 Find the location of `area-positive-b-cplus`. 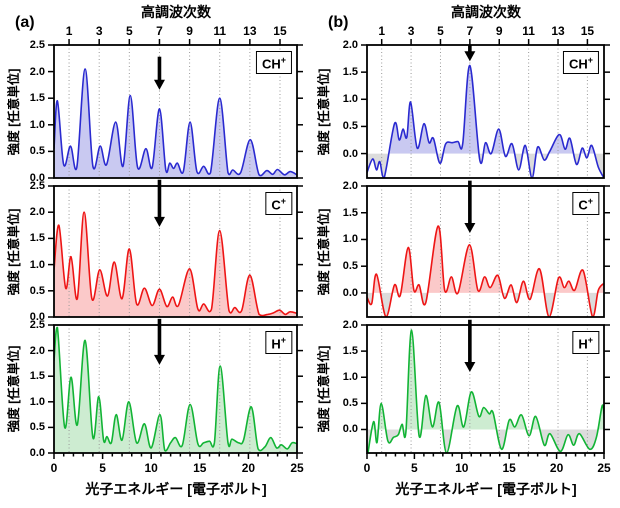

area-positive-b-cplus is located at coordinates (485, 259).